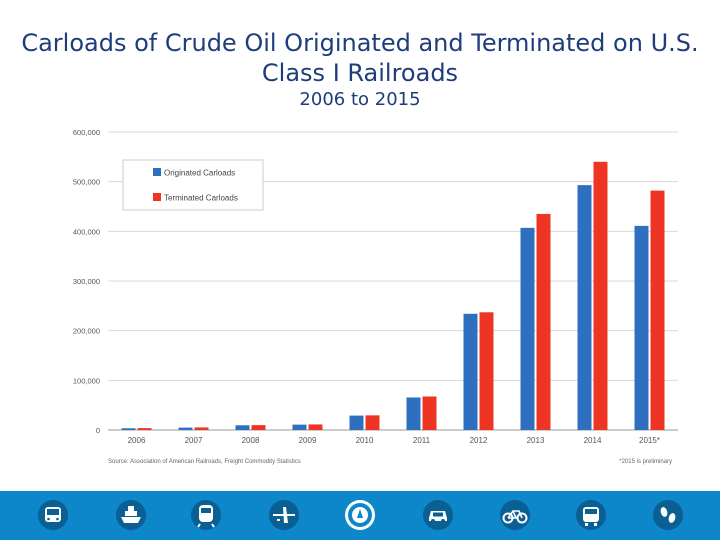 The height and width of the screenshot is (540, 720). I want to click on x-tick-label: 2010, so click(365, 440).